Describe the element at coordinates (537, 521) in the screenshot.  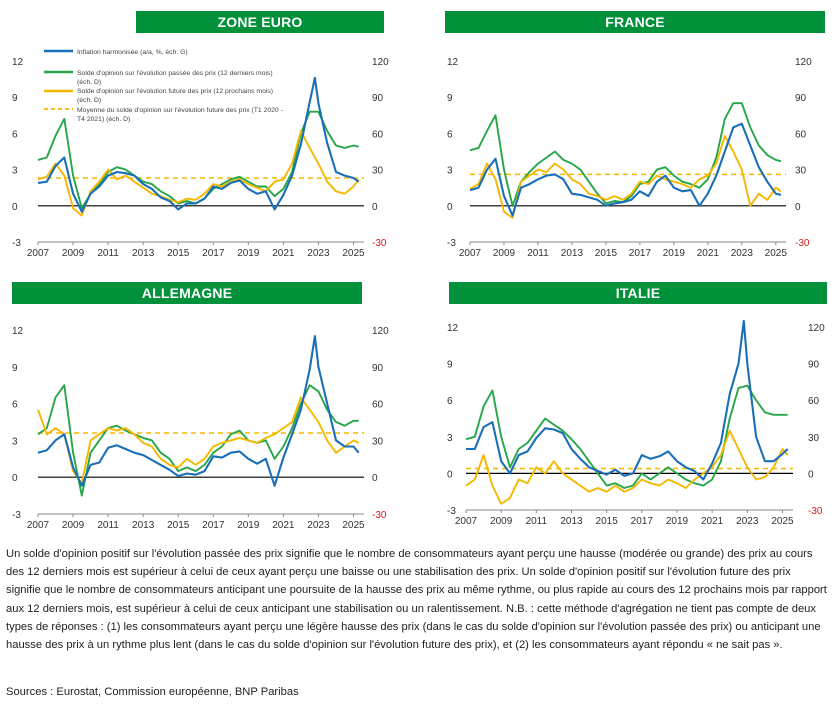
I see `x-tick-italie-2: 2011` at that location.